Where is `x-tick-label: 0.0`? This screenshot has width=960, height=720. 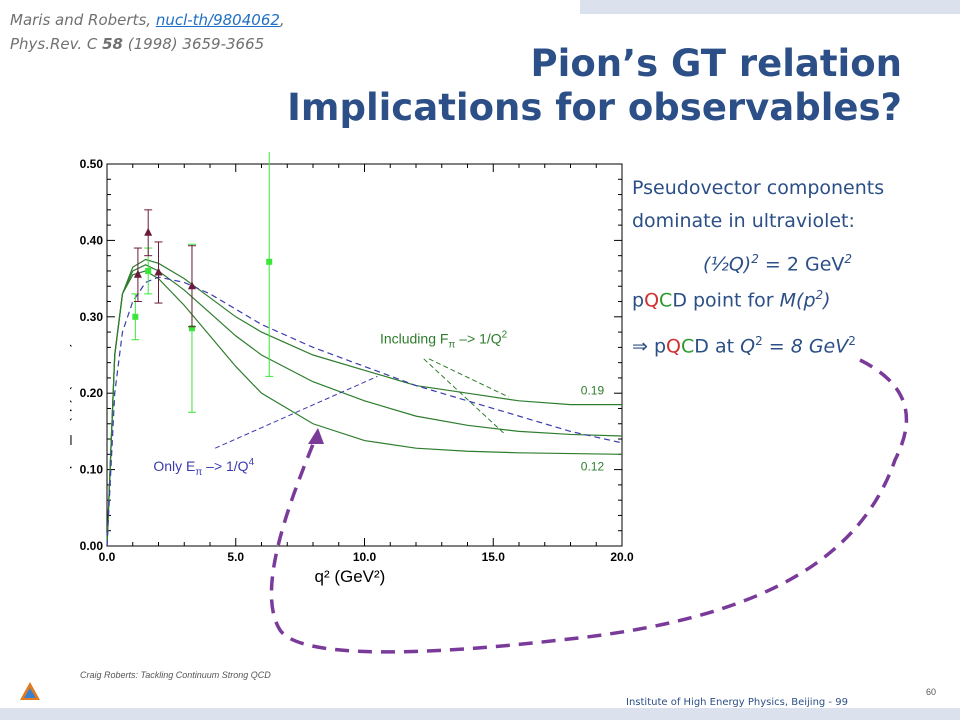
x-tick-label: 0.0 is located at coordinates (107, 557).